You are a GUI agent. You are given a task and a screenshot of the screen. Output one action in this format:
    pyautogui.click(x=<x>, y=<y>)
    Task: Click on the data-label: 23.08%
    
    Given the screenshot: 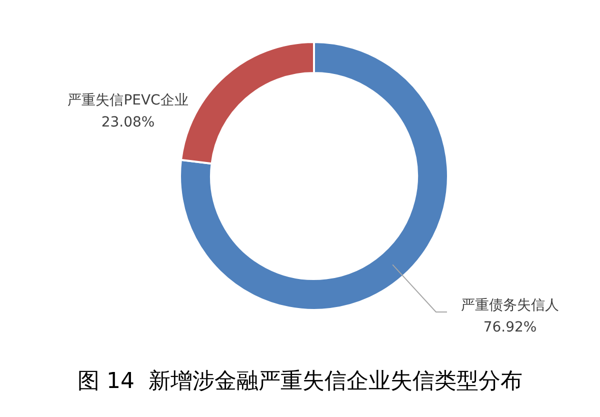 What is the action you would take?
    pyautogui.click(x=128, y=122)
    